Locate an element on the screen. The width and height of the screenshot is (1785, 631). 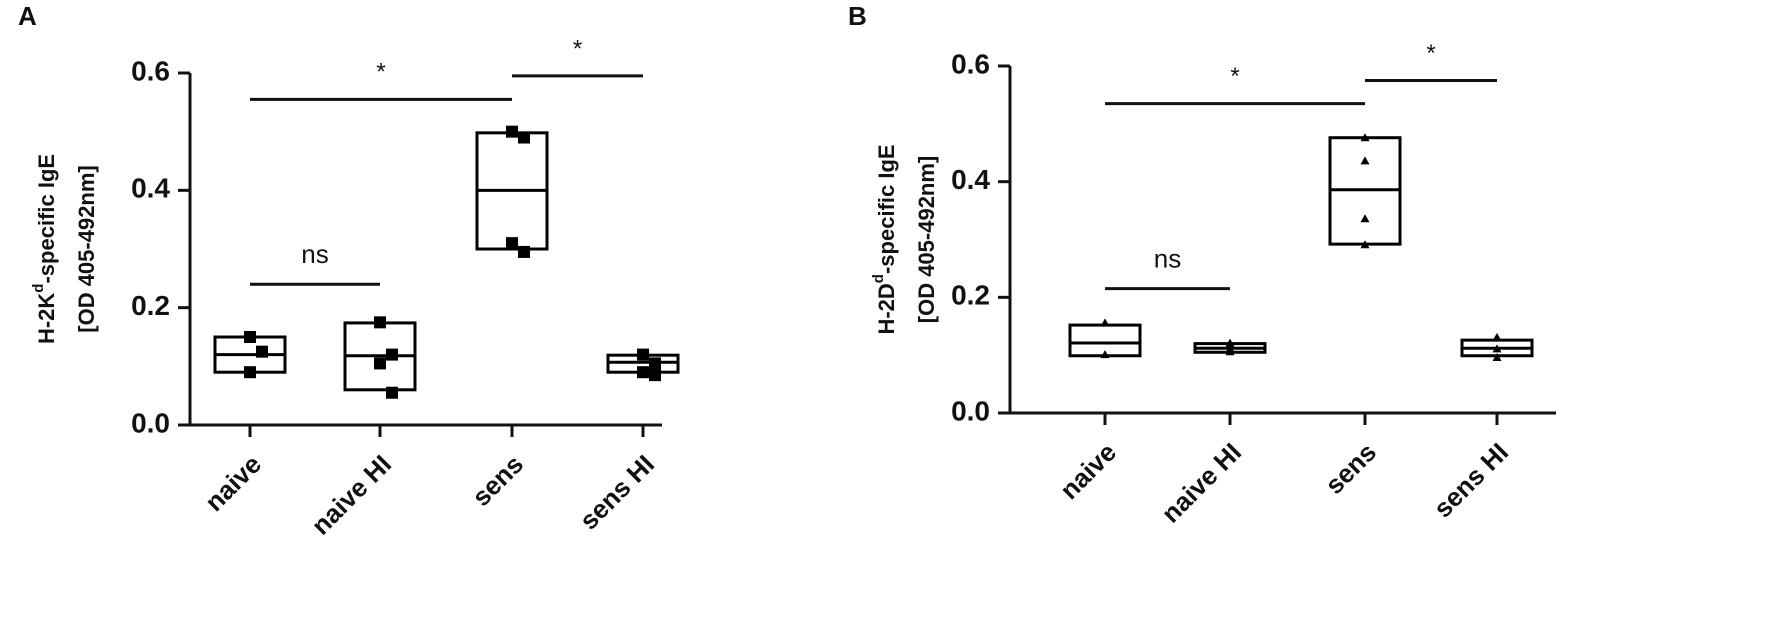
y-axis-label: H-2Kd-specific IgE is located at coordinates (44, 249).